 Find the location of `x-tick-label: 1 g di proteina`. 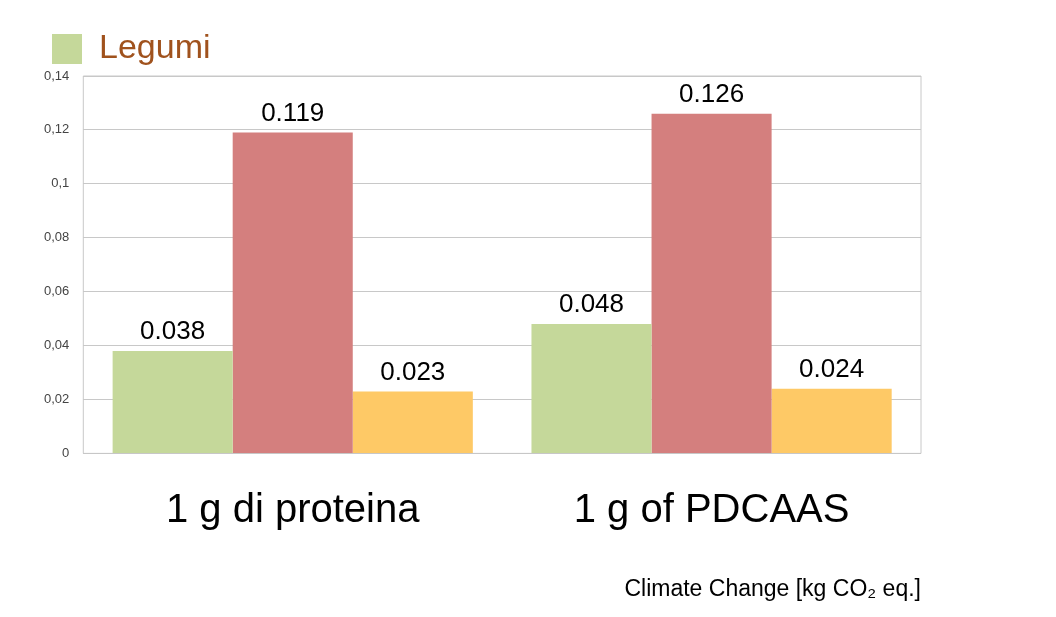

x-tick-label: 1 g di proteina is located at coordinates (293, 508).